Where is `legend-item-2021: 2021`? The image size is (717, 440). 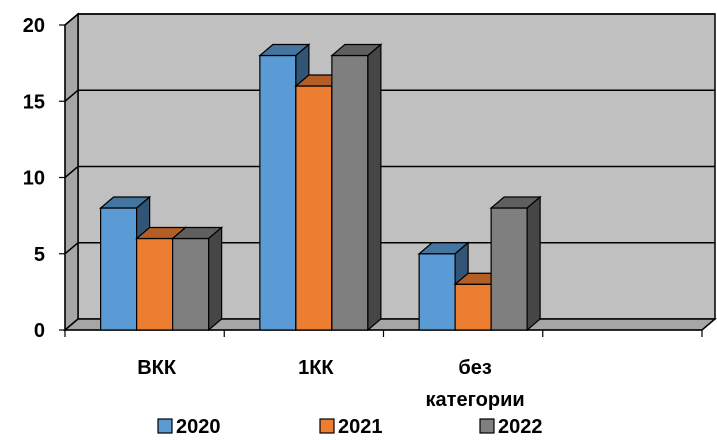
legend-item-2021: 2021 is located at coordinates (351, 427).